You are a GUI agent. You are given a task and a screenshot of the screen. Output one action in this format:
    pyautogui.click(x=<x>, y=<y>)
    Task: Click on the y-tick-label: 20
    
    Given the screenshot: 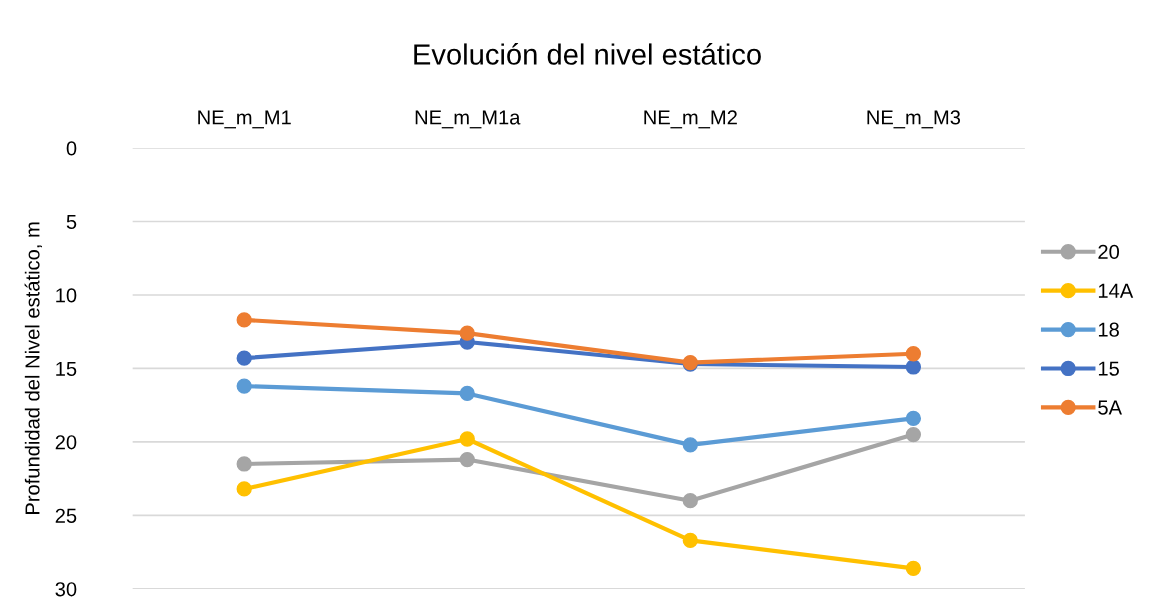 What is the action you would take?
    pyautogui.click(x=66, y=442)
    